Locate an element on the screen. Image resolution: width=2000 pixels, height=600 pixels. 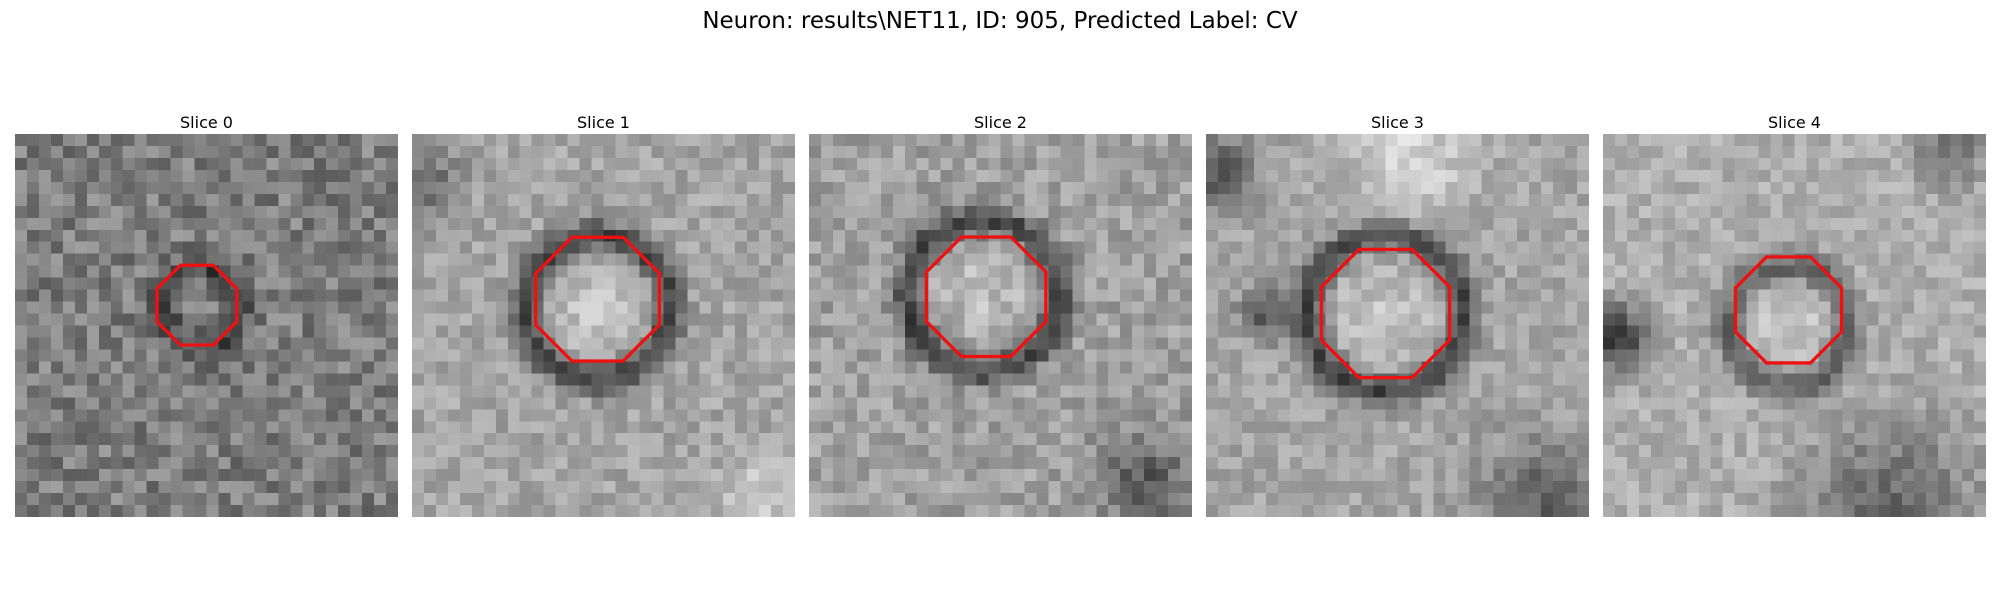
slice-panel-2: Slice 2 is located at coordinates (1000, 315).